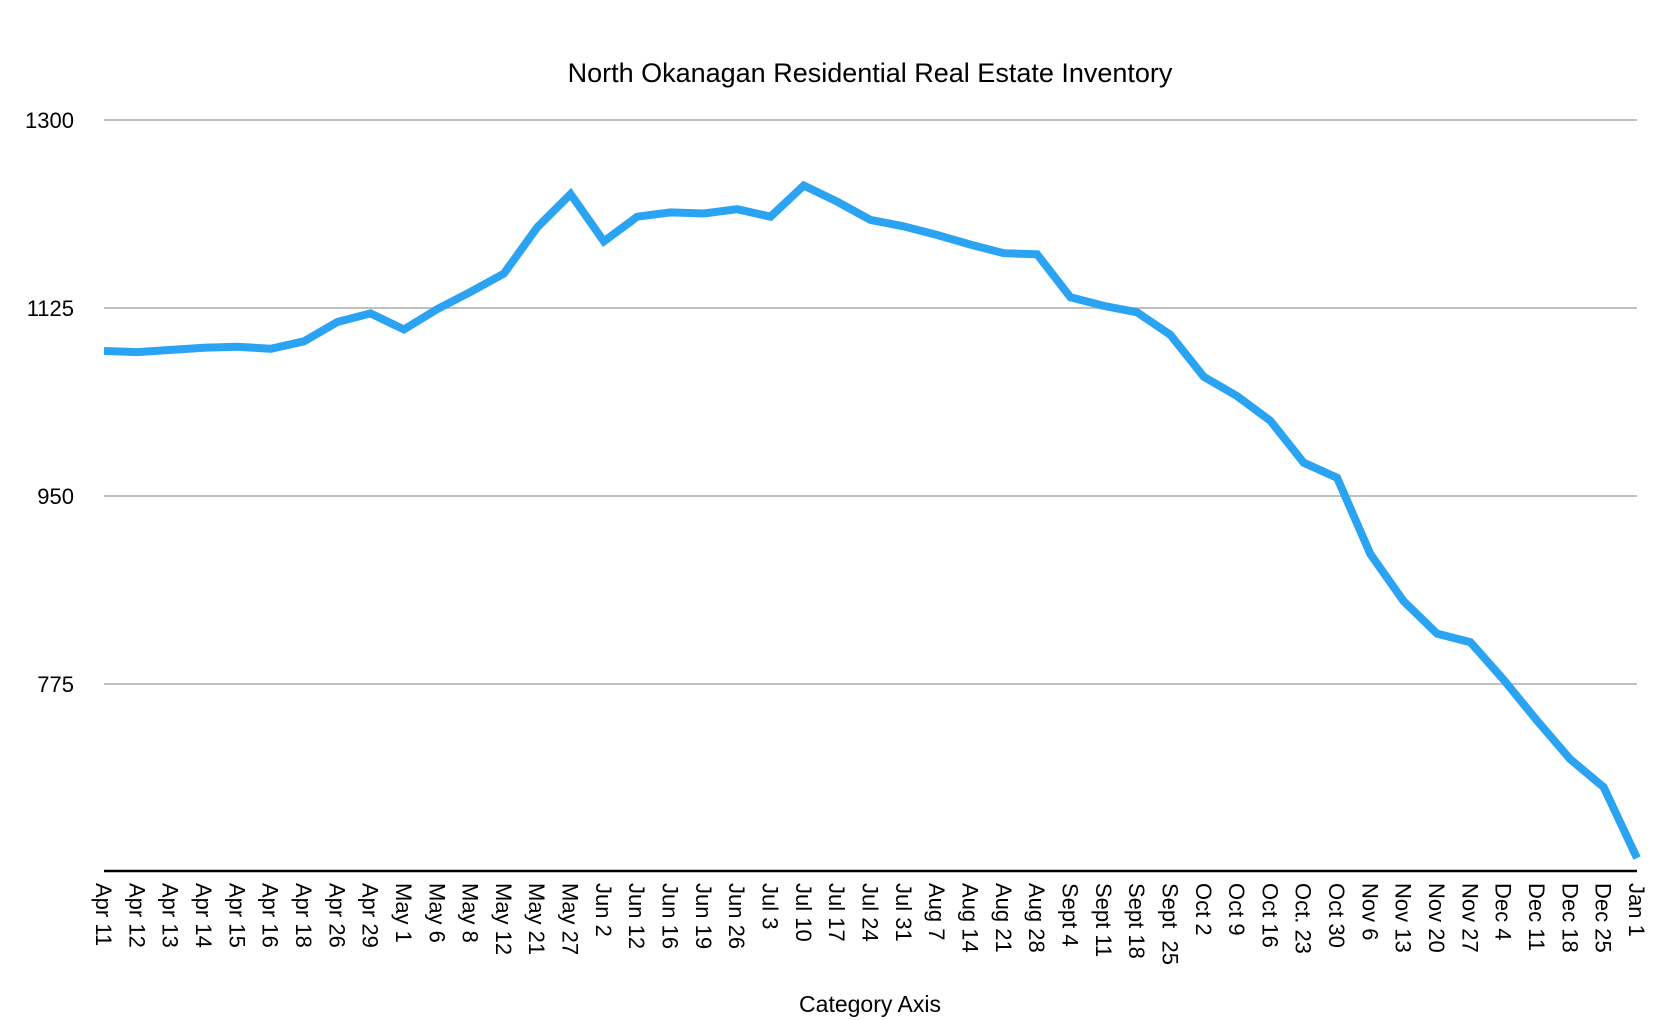 The image size is (1674, 1020). I want to click on x-tick-label: Jul 10, so click(803, 912).